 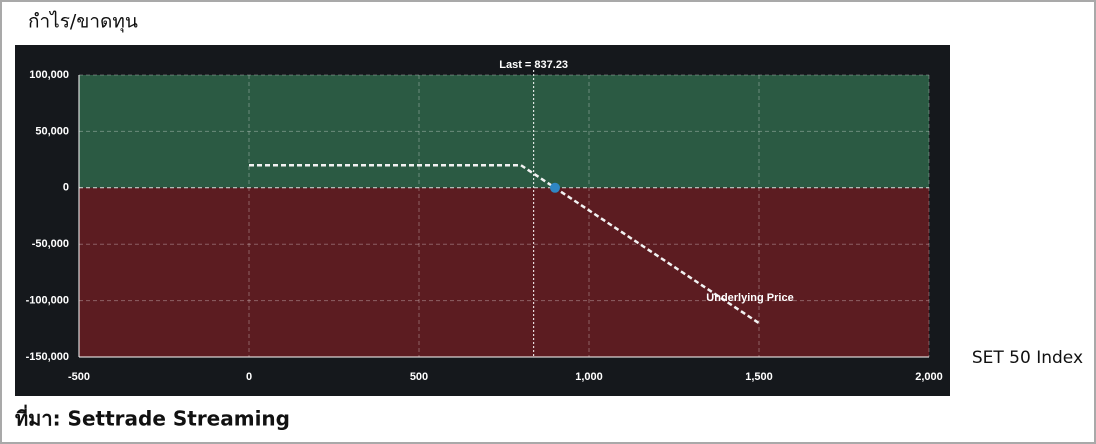 What do you see at coordinates (1027, 358) in the screenshot?
I see `x-axis-label: SET 50 Index` at bounding box center [1027, 358].